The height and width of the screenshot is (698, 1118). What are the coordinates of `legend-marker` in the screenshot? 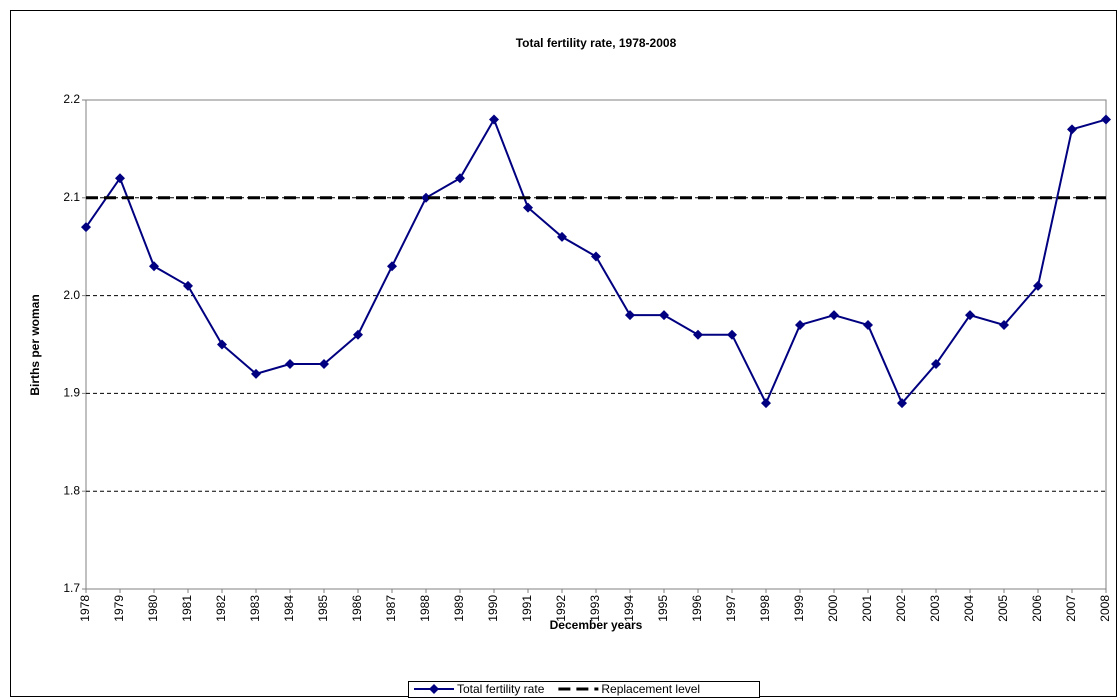 It's located at (434, 689).